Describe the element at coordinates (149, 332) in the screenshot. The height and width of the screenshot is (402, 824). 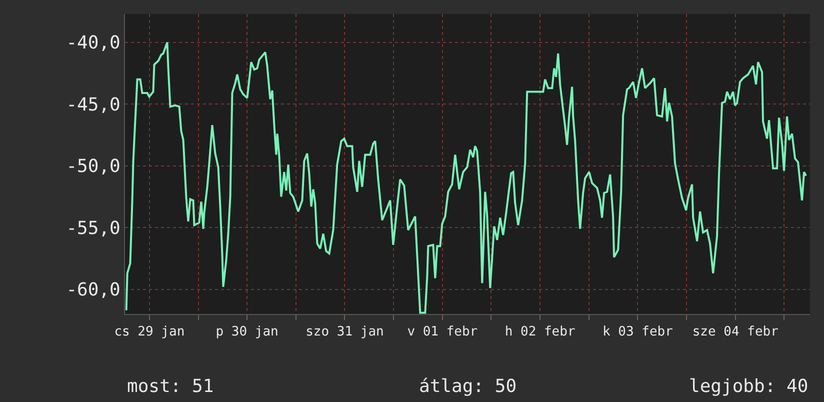
I see `x-tick-label: cs 29 jan` at that location.